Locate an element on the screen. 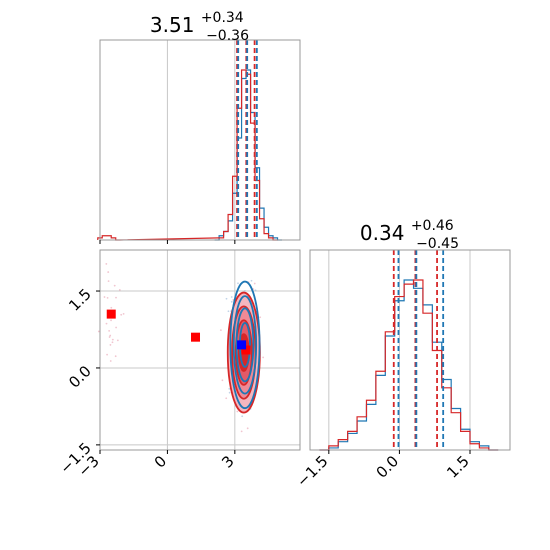  title-param1: 3.51 +0.34 −0.36 is located at coordinates (200, 23).